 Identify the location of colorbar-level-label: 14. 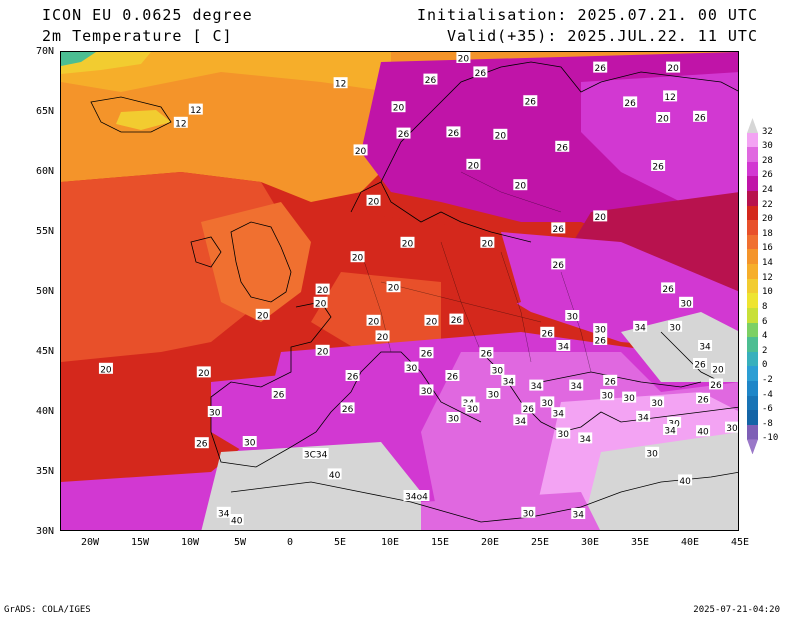
(767, 263).